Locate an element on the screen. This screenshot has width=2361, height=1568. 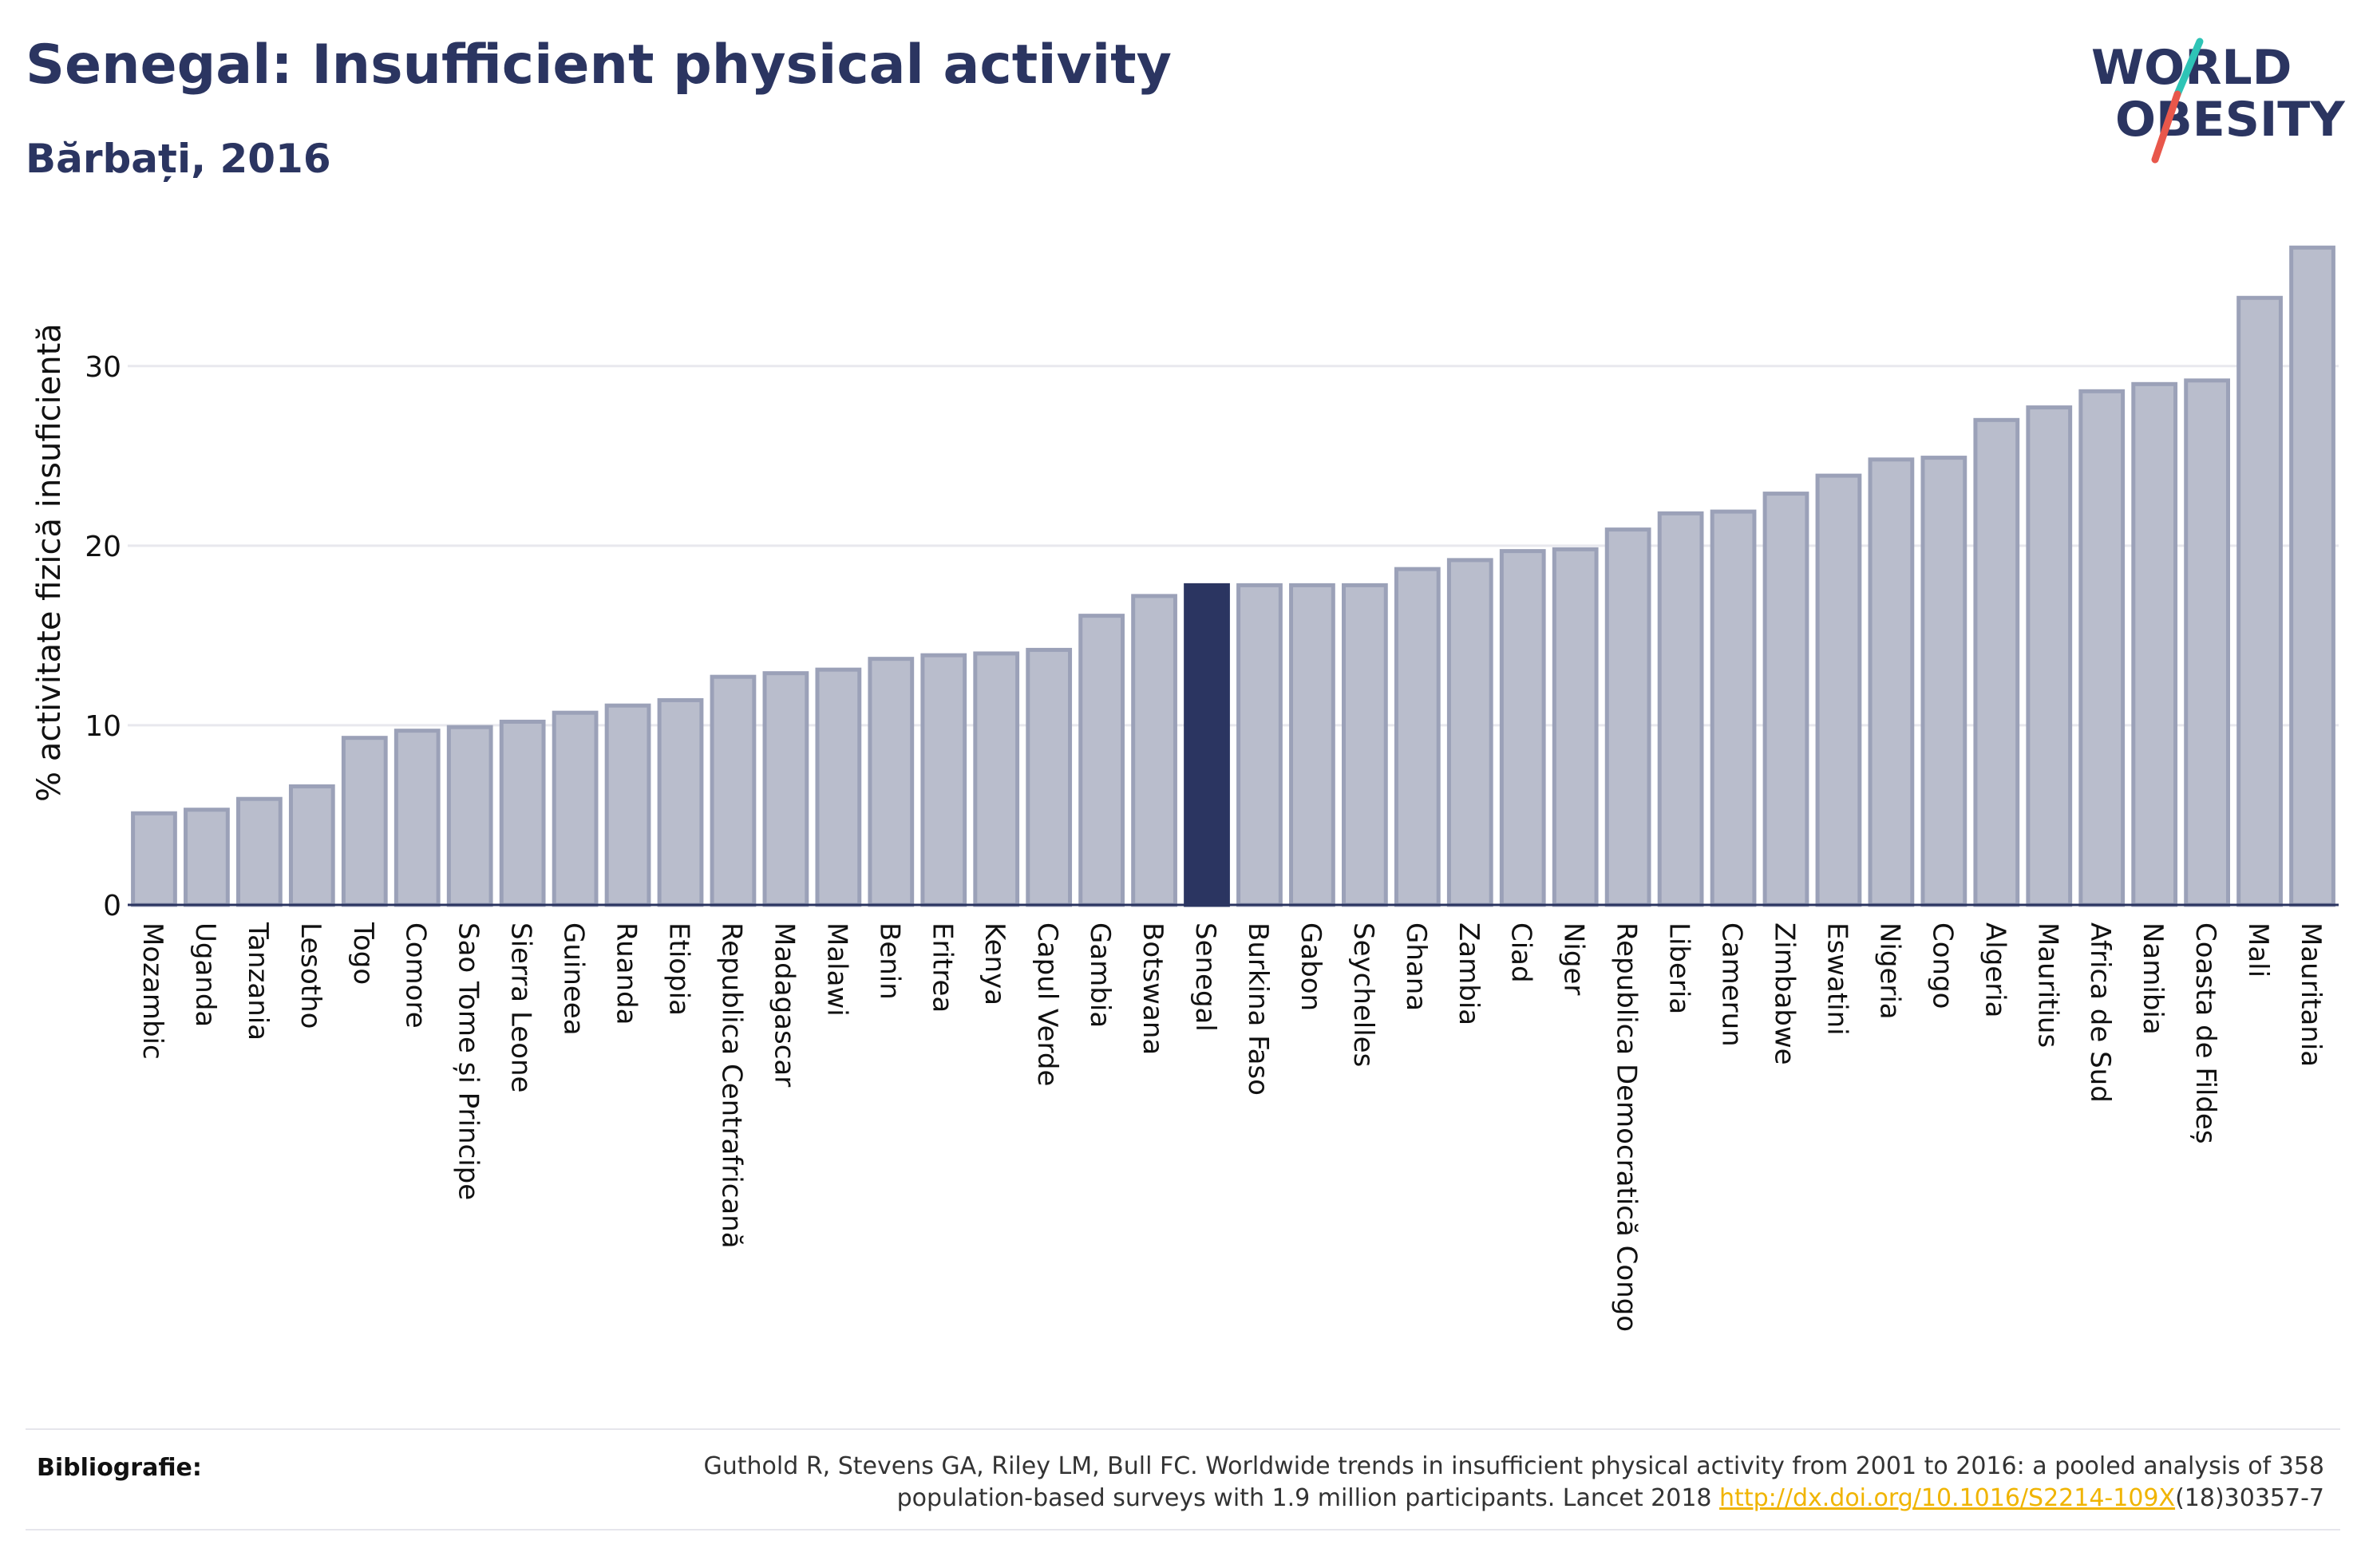
x-tick-label: Congo is located at coordinates (1942, 965).